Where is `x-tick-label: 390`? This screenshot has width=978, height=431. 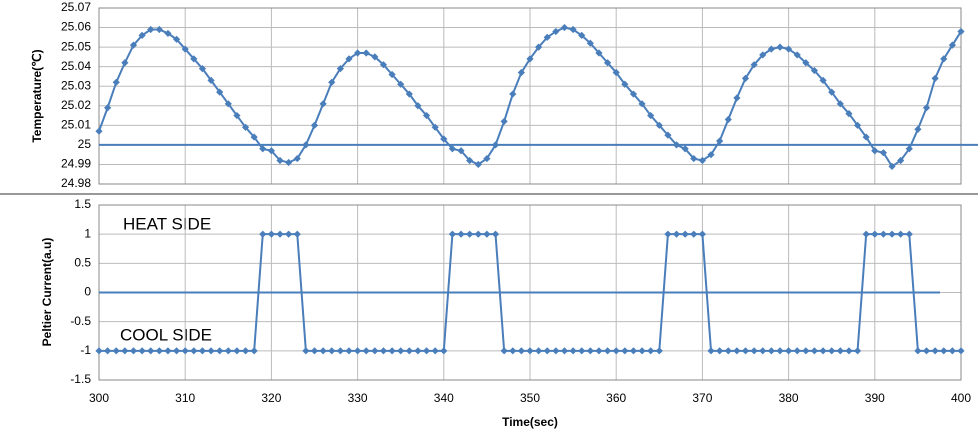 x-tick-label: 390 is located at coordinates (875, 398).